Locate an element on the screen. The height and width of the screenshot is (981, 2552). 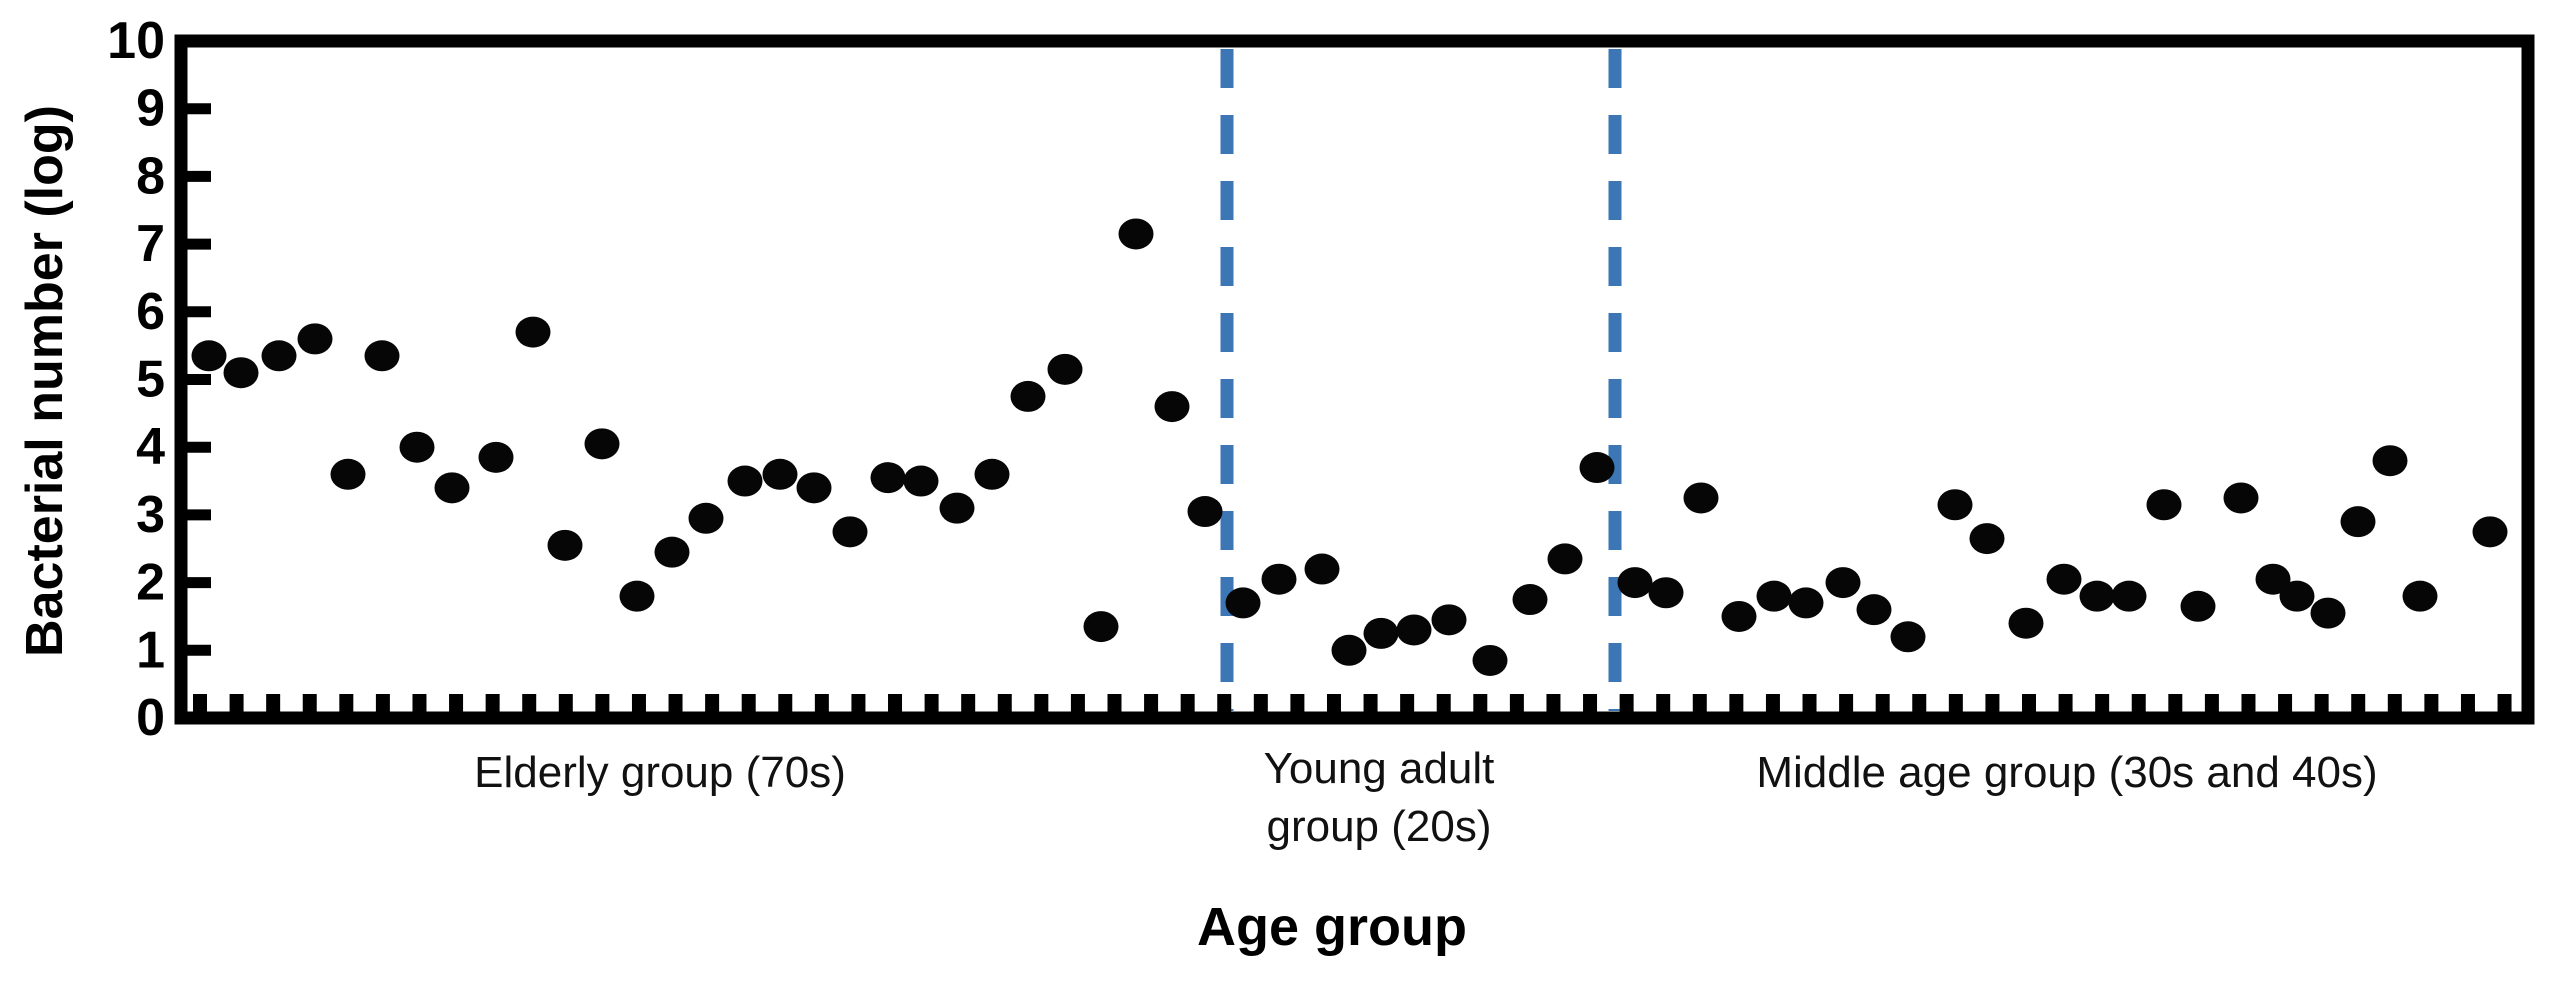
y-tick-label: 0 is located at coordinates (150, 718).